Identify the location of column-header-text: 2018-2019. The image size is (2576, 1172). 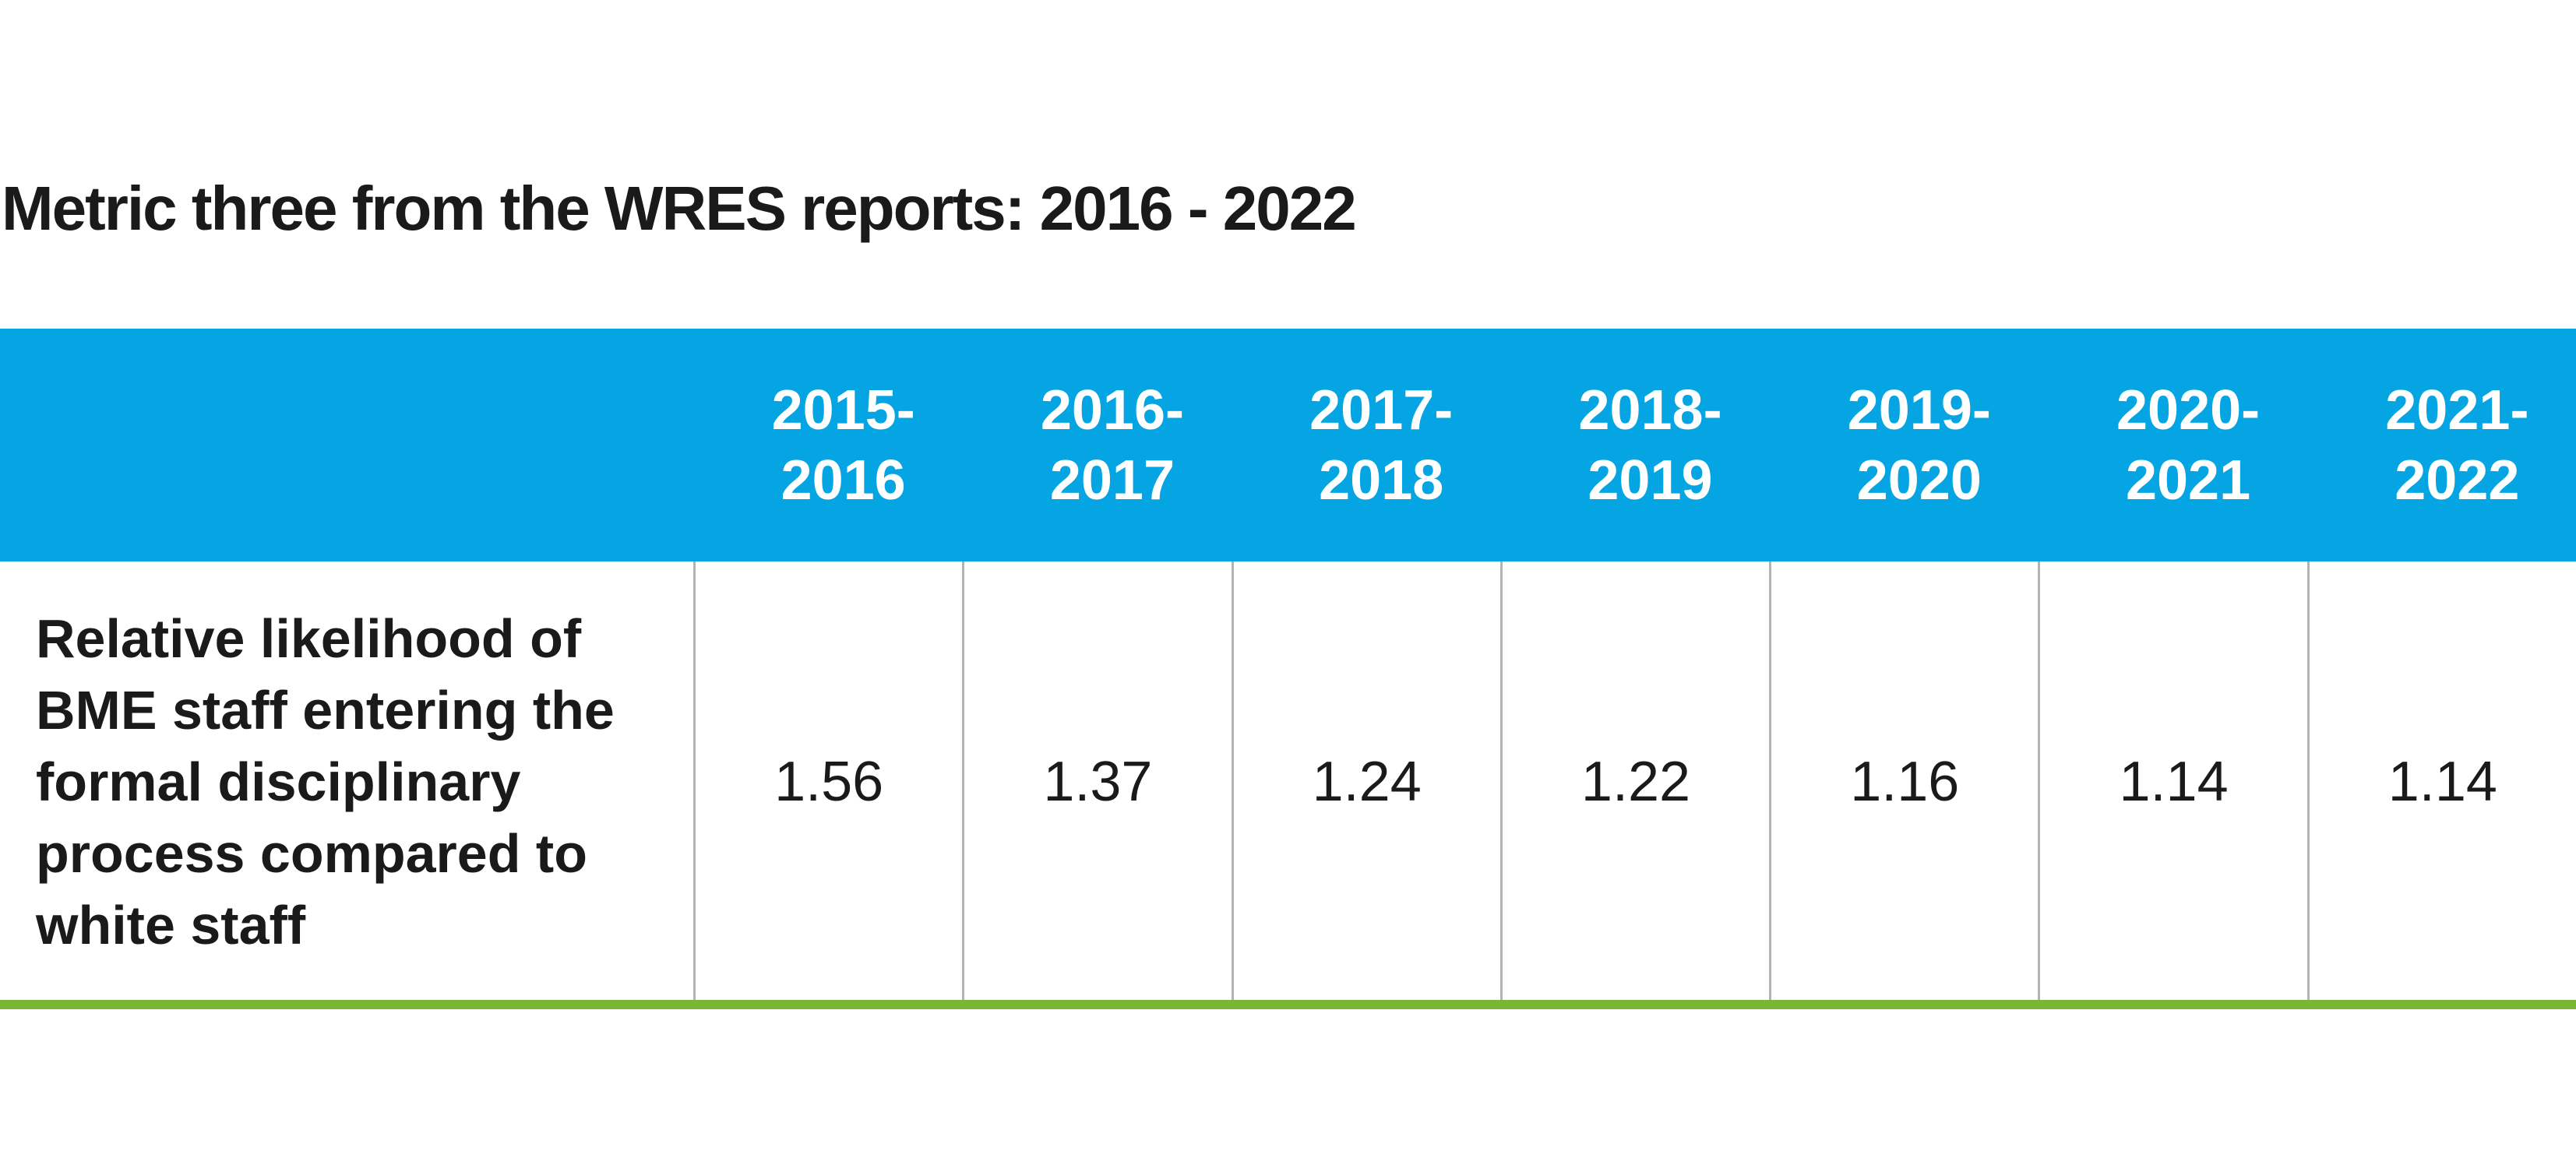
(1650, 445).